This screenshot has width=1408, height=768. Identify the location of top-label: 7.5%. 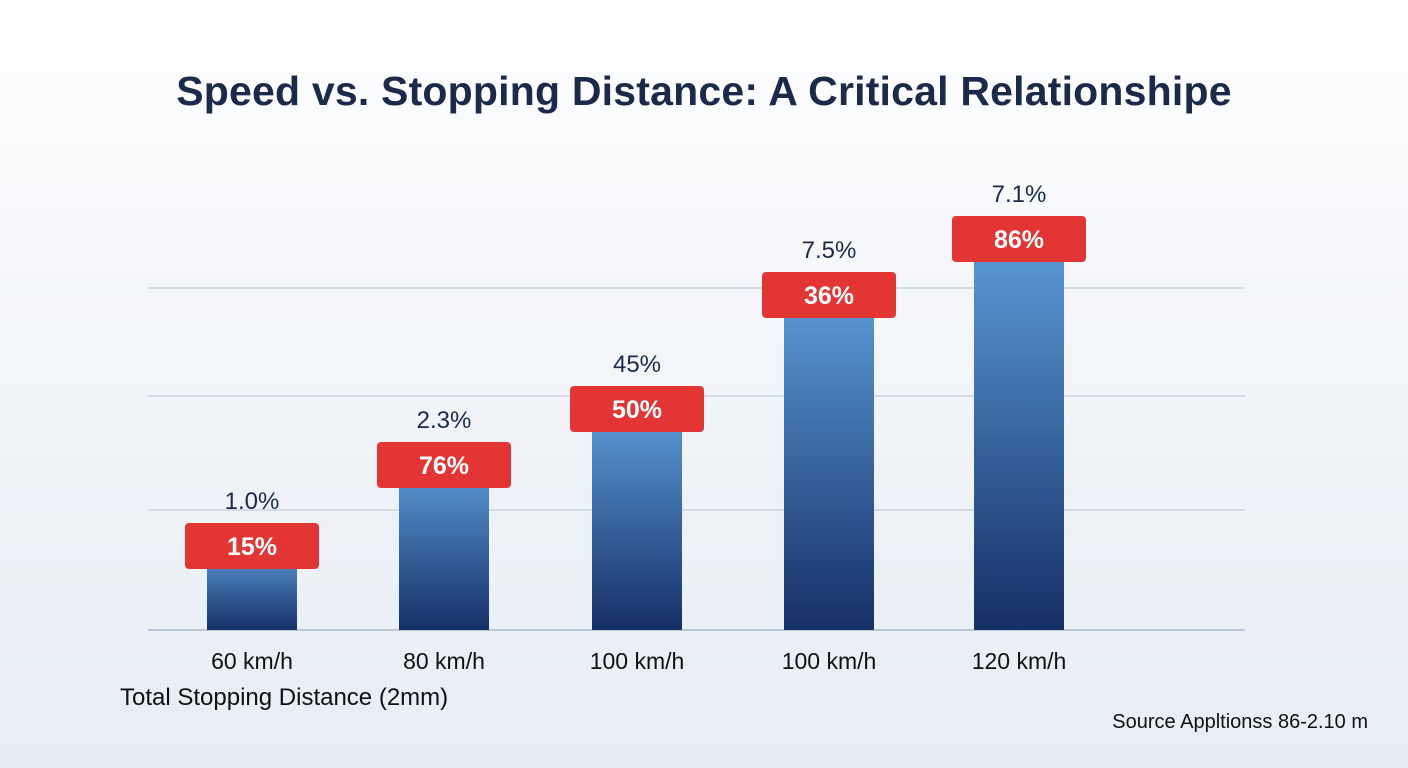
(829, 250).